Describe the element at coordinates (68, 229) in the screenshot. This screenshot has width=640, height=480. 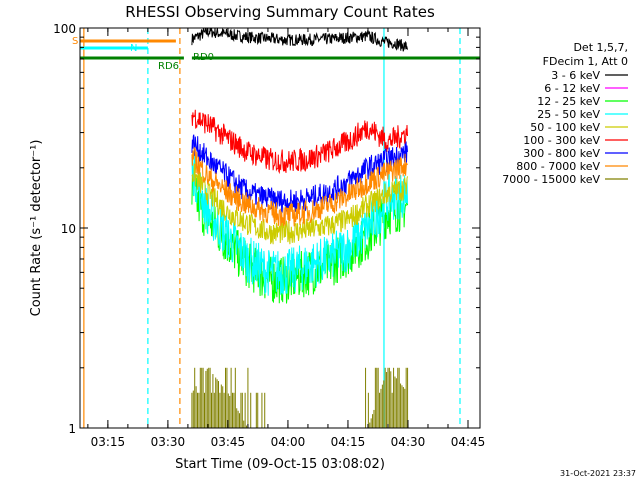
I see `y-tick-label-1: 10` at that location.